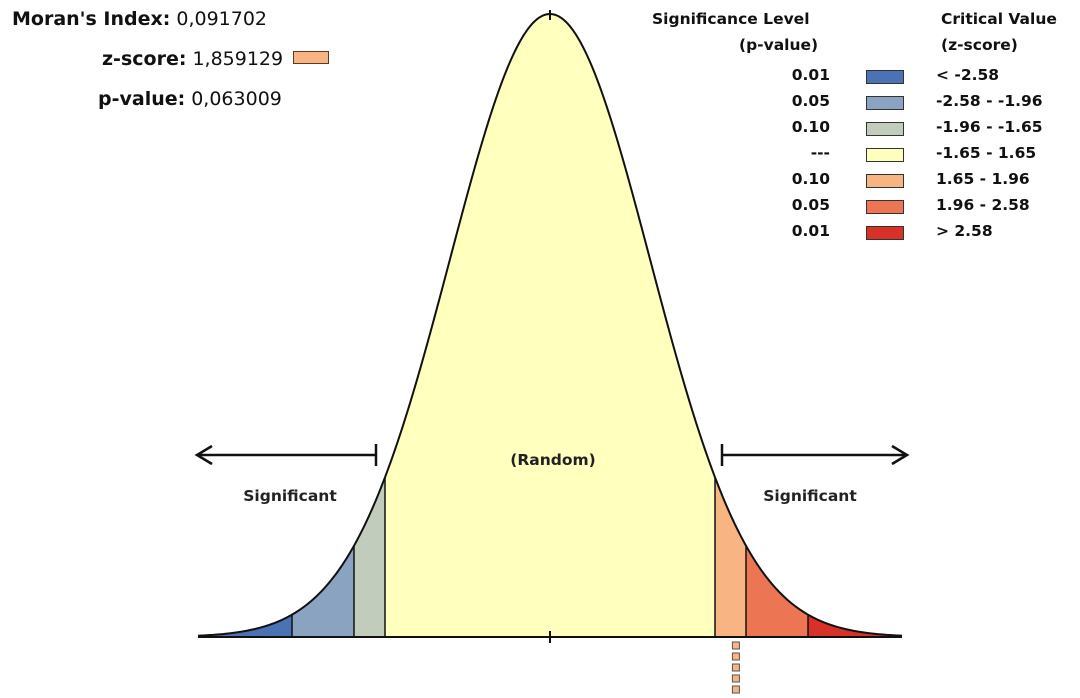  Describe the element at coordinates (860, 208) in the screenshot. I see `legend-row: 0.05 1.96 - 2.58` at that location.